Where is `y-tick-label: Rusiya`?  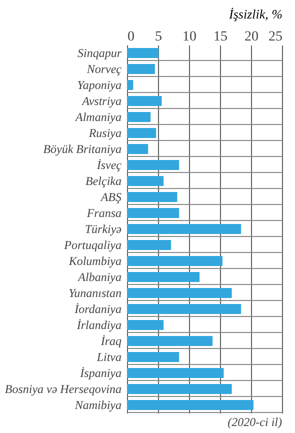
y-tick-label: Rusiya is located at coordinates (105, 133).